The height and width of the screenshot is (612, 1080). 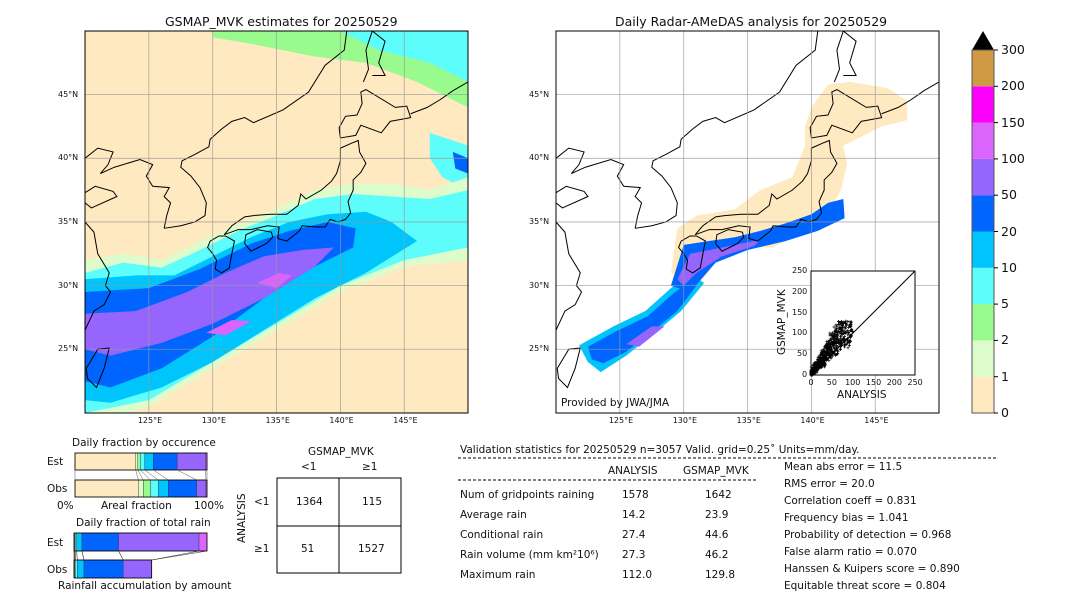 I want to click on stats-row-label: Num of gridpoints raining, so click(x=527, y=495).